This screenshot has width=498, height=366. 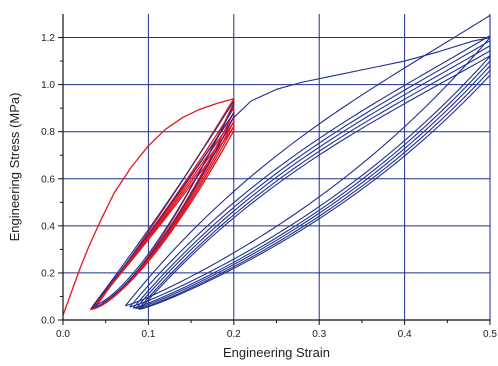 I want to click on y-tick-label: 1.0, so click(x=48, y=85).